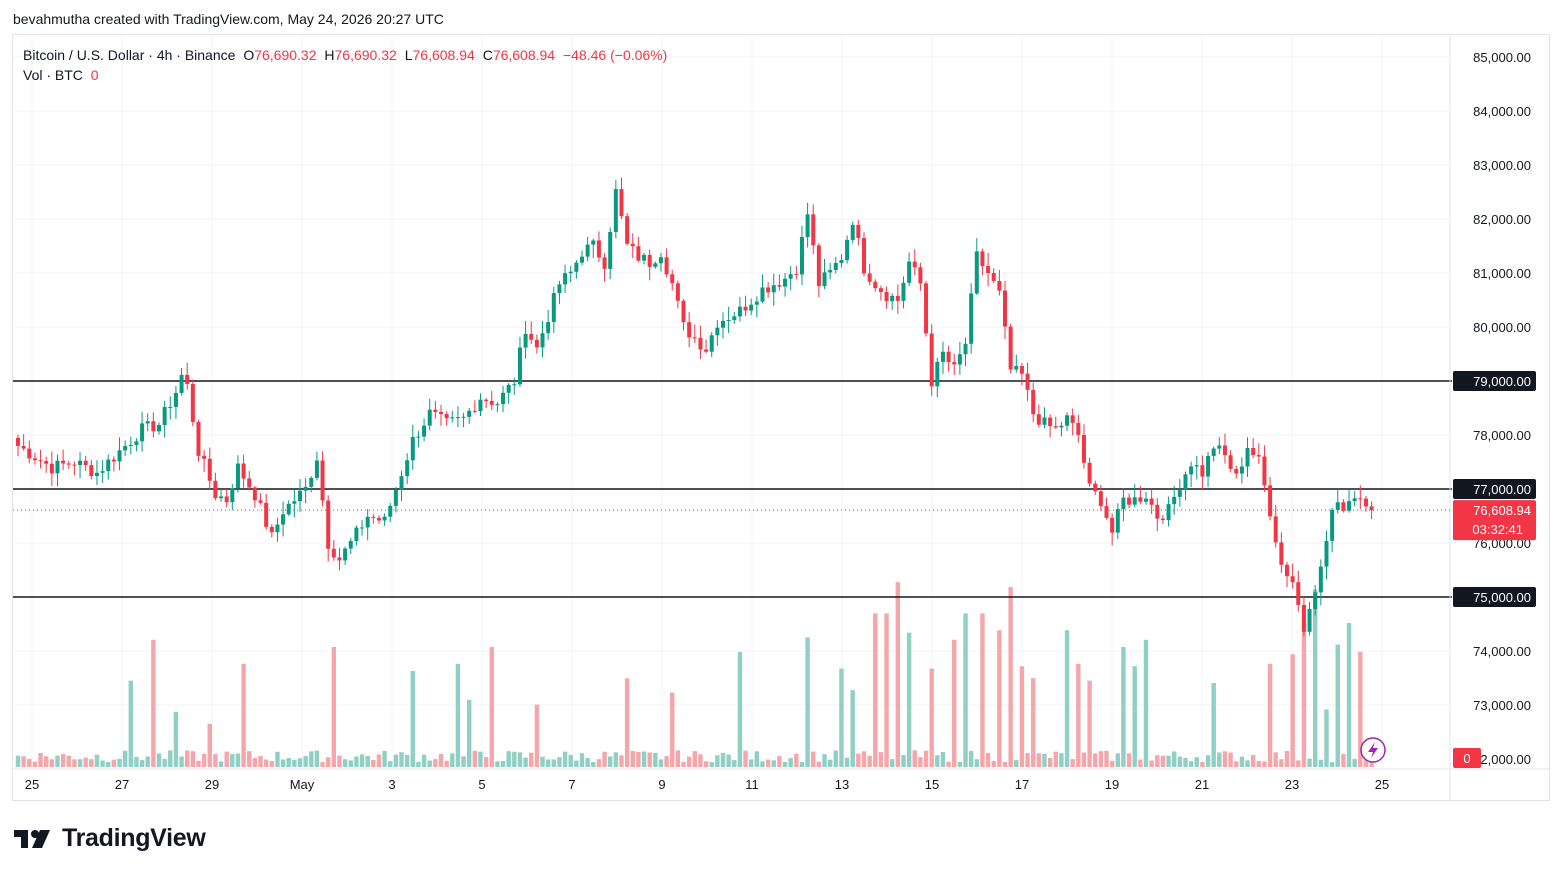  Describe the element at coordinates (1502, 381) in the screenshot. I see `level-price-label: 79,000.00` at that location.